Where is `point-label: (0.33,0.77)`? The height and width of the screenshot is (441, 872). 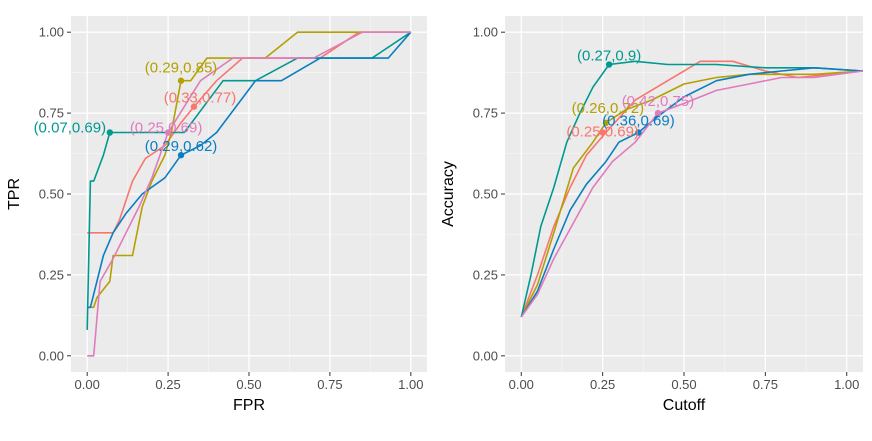
point-label: (0.33,0.77) is located at coordinates (200, 98).